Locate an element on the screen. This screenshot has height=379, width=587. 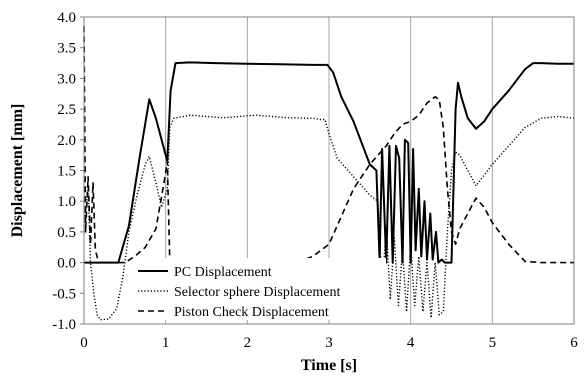
x-tick-label-5: 5 is located at coordinates (493, 343).